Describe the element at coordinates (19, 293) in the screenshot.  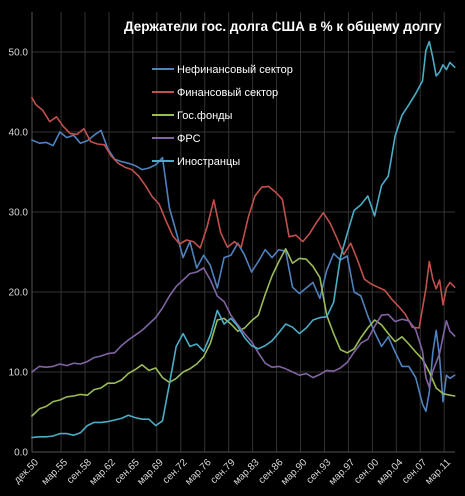
I see `y-tick-label: 20.0` at that location.